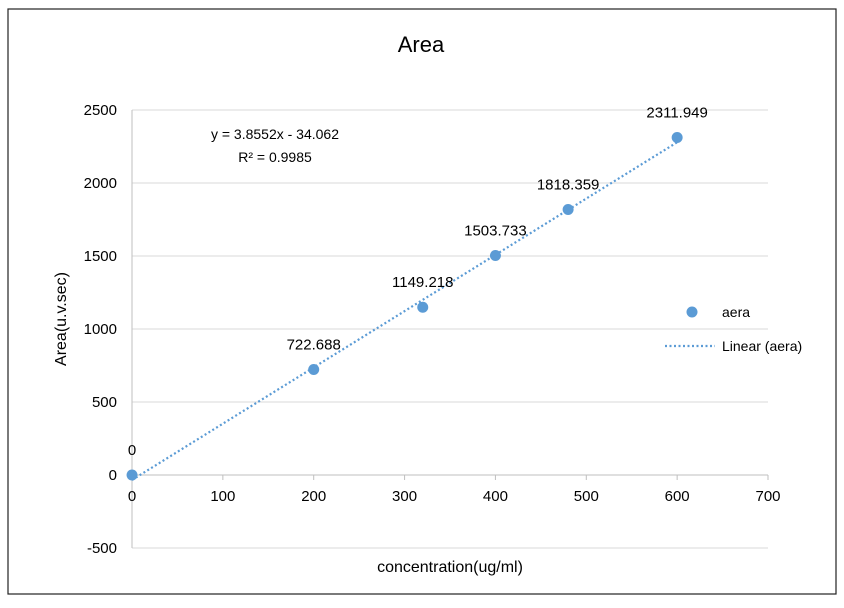  What do you see at coordinates (104, 402) in the screenshot?
I see `y-tick-label: 500` at bounding box center [104, 402].